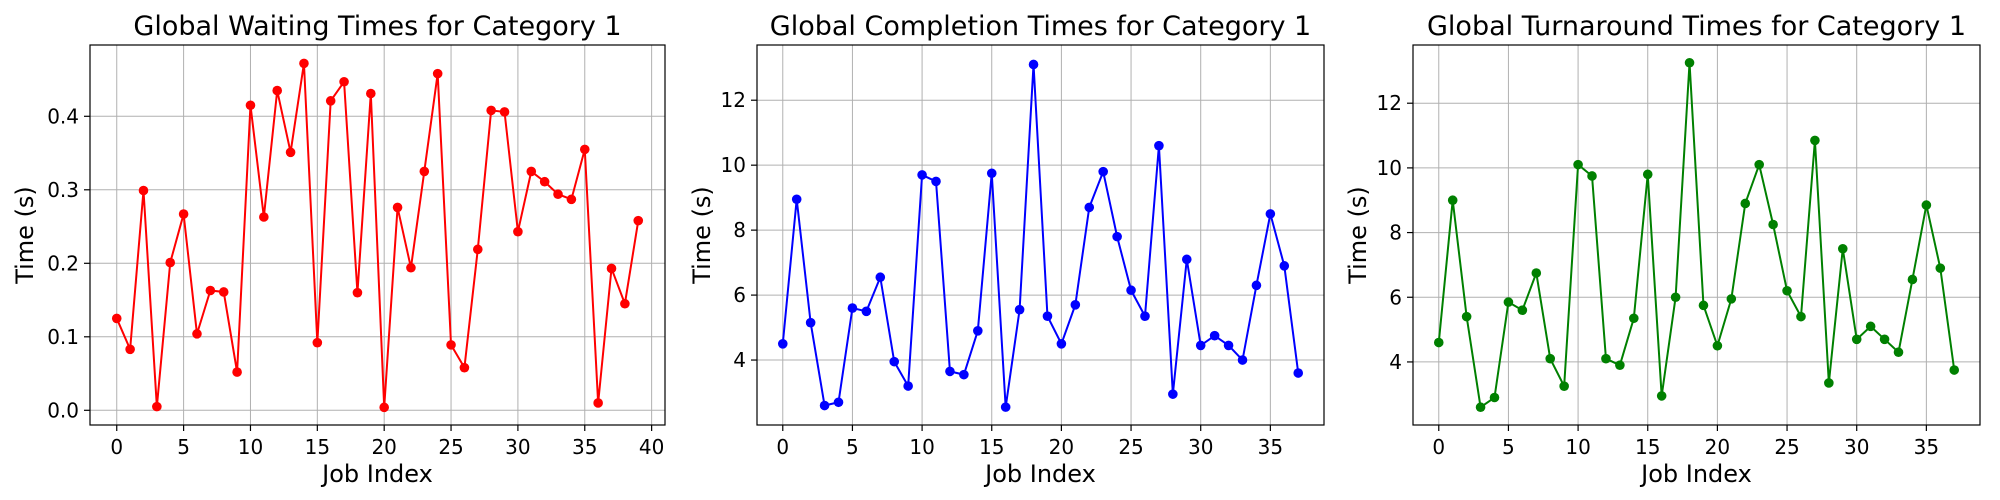 The height and width of the screenshot is (500, 2000). Describe the element at coordinates (651, 447) in the screenshot. I see `x-tick-label: 40` at that location.